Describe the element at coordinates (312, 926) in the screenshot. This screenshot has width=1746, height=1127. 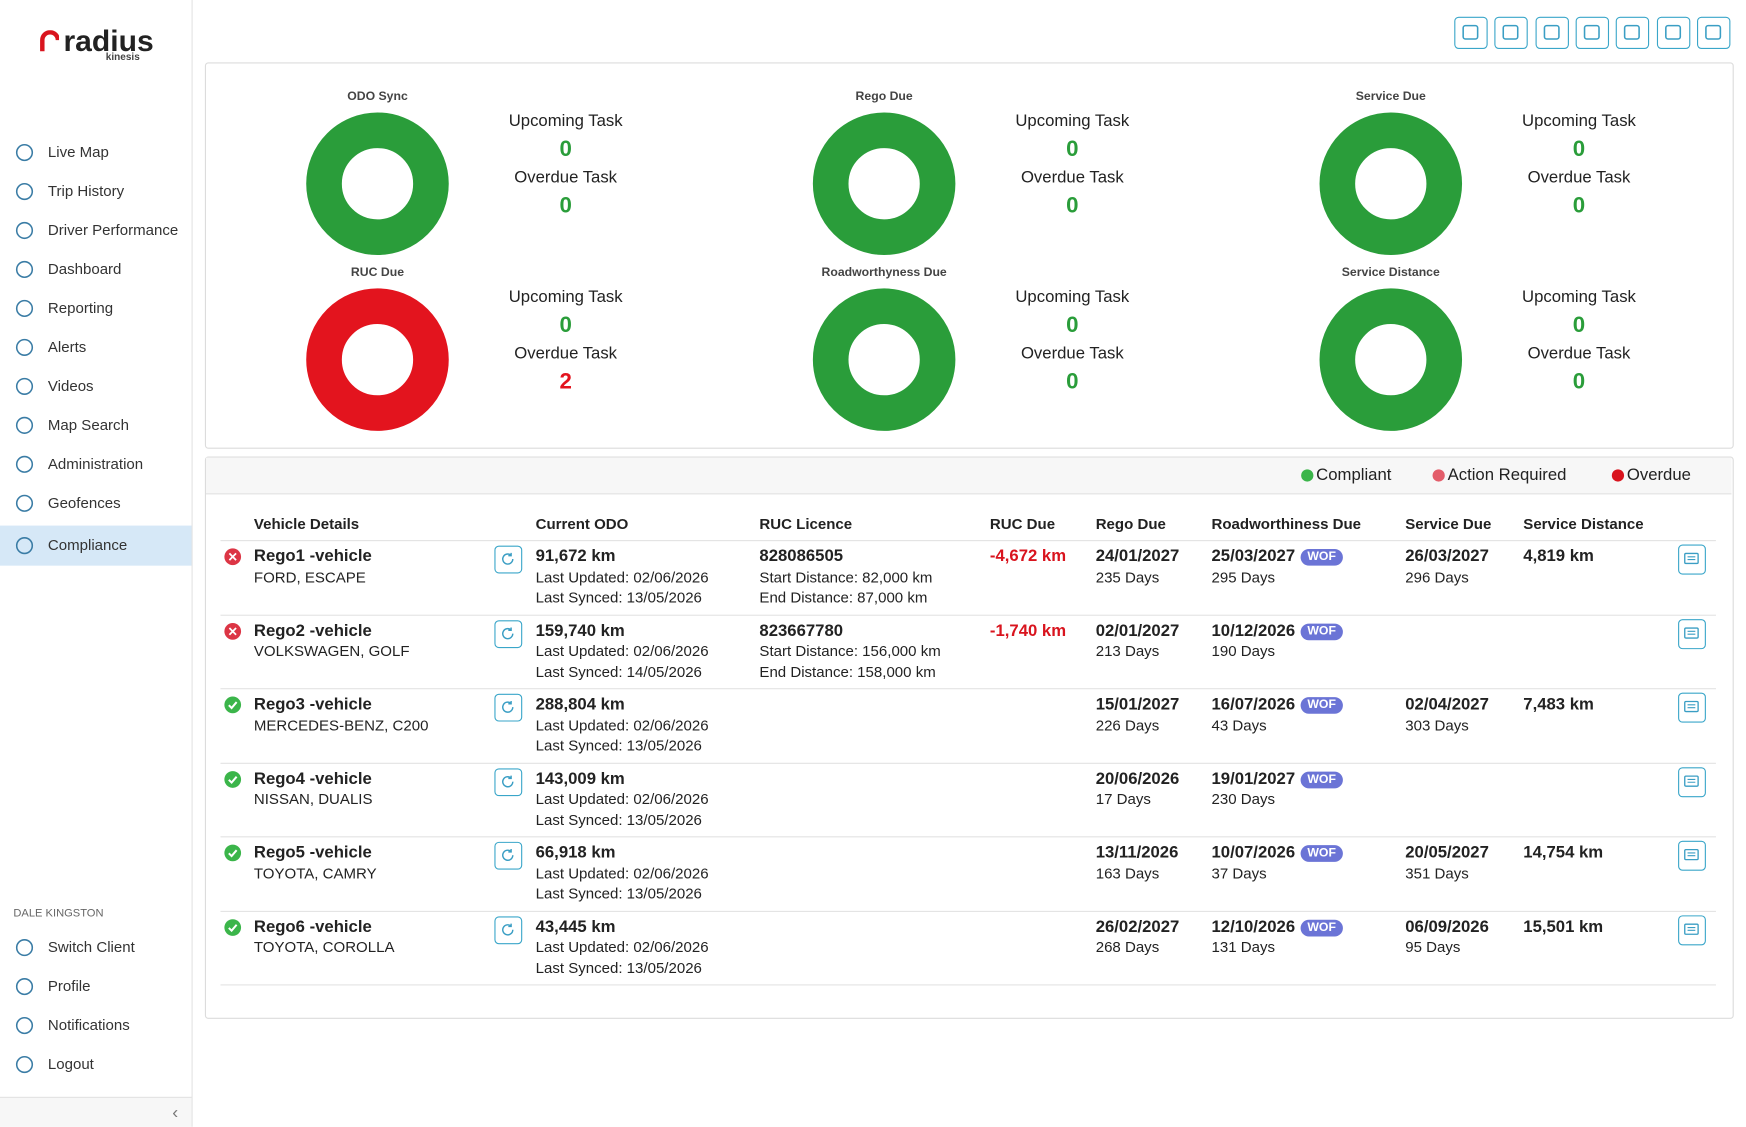
I see `cell-vehicle: Rego6 -vehicle` at that location.